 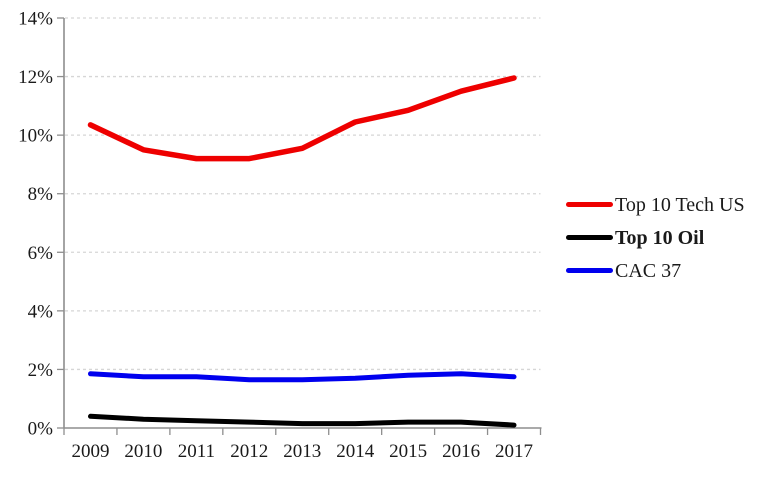 What do you see at coordinates (35, 77) in the screenshot?
I see `y-axis-tick-label: 12%` at bounding box center [35, 77].